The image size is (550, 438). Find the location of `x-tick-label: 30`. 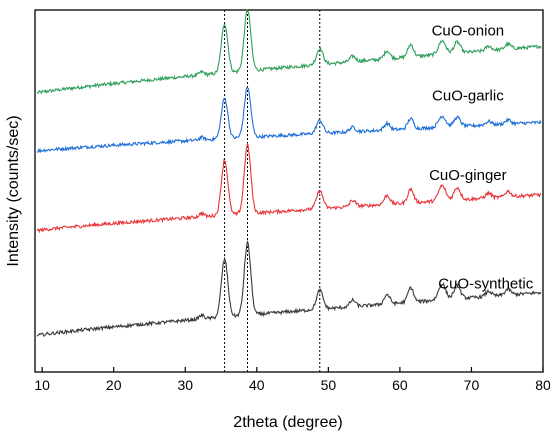

x-tick-label: 30 is located at coordinates (185, 385).